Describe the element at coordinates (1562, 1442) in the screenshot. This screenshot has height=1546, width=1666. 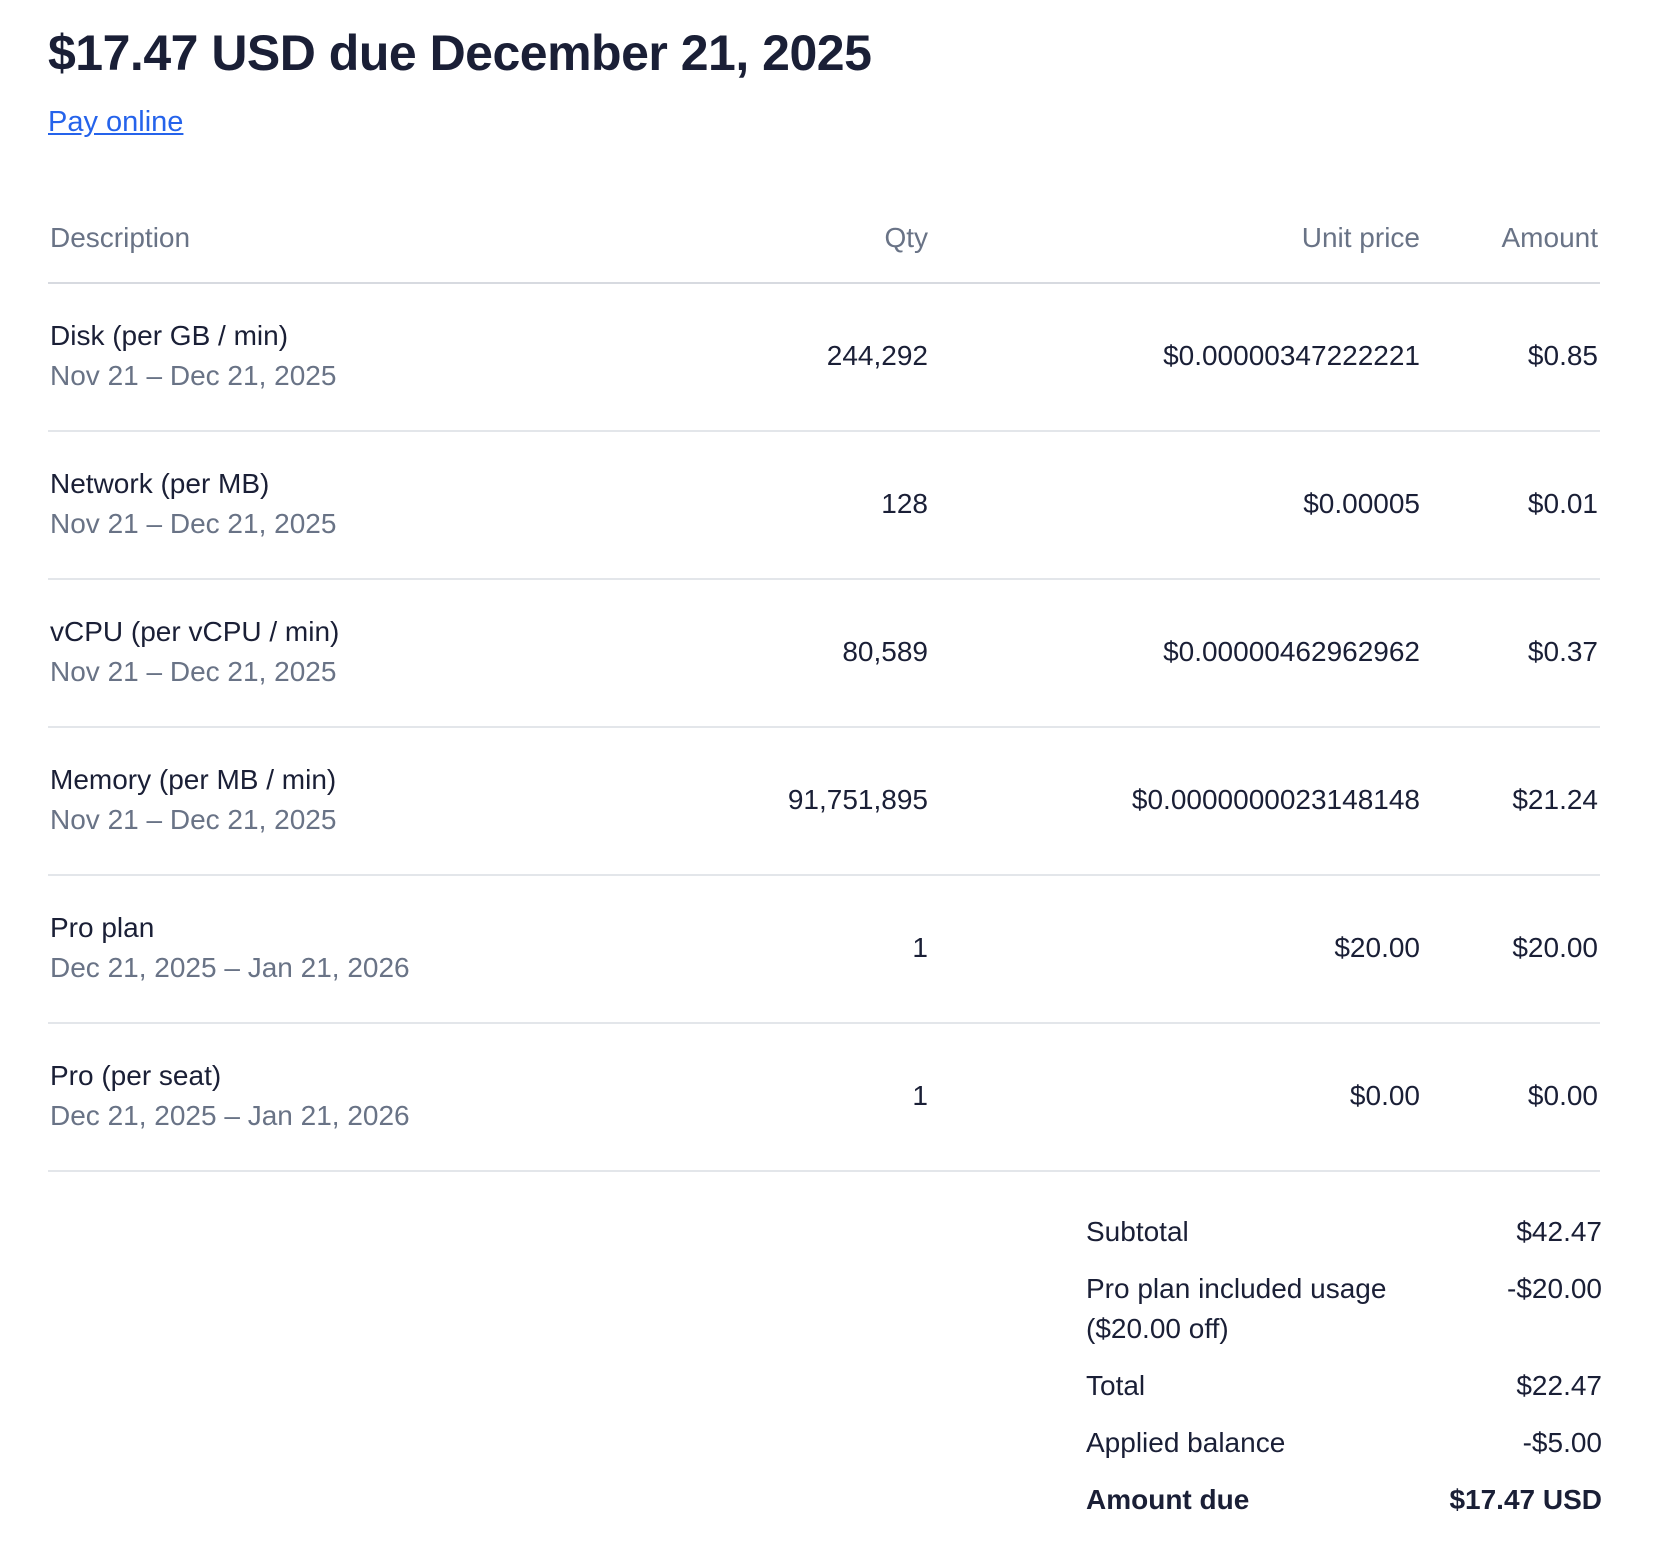
I see `summary-applied-balance-value: -$5.00` at that location.